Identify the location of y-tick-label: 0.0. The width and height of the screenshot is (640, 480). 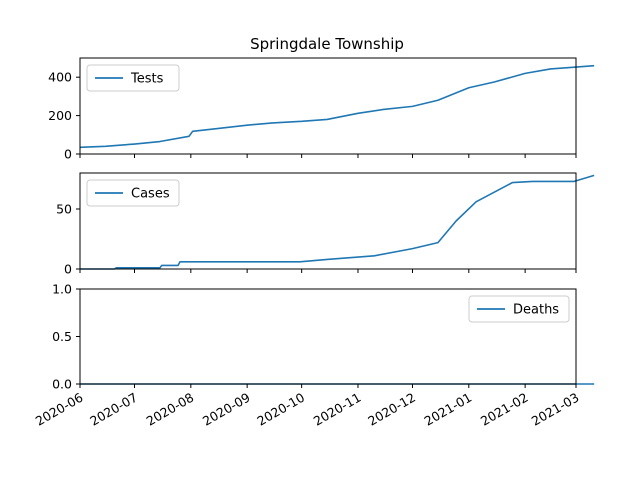
(62, 384).